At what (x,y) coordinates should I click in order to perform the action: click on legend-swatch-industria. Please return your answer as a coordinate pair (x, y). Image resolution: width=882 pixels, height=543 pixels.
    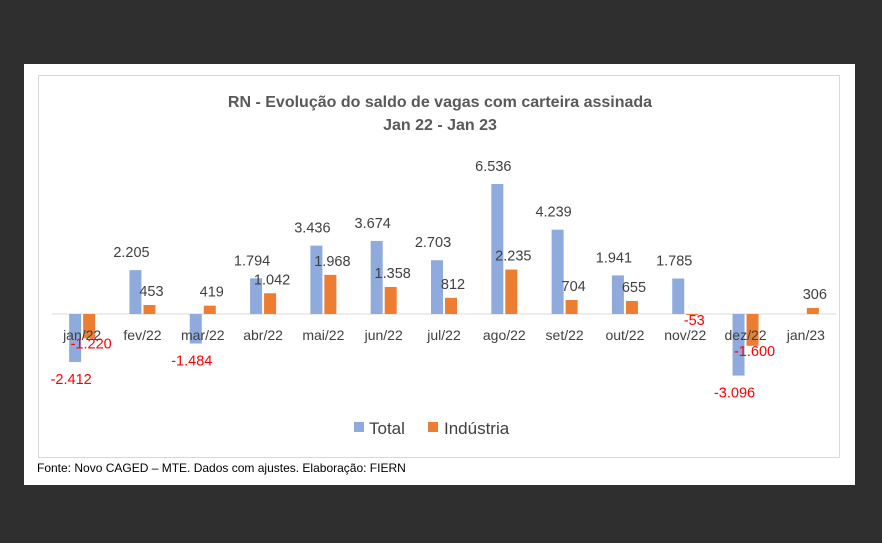
    Looking at the image, I should click on (433, 427).